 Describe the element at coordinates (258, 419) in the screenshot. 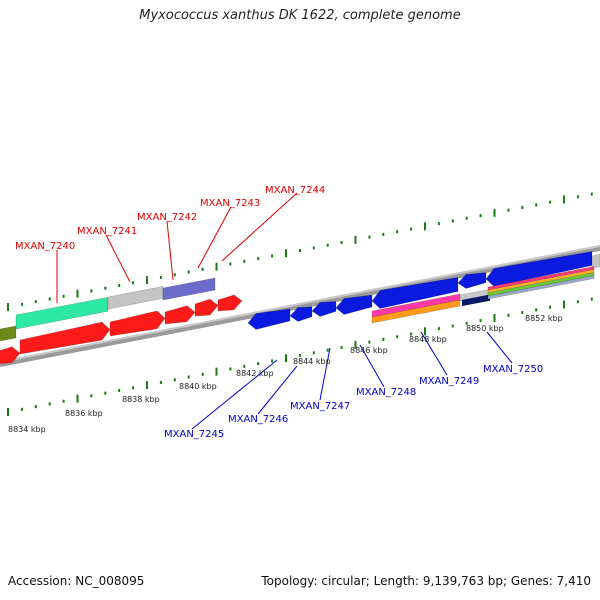

I see `reverse-gene-label: MXAN_7246` at that location.